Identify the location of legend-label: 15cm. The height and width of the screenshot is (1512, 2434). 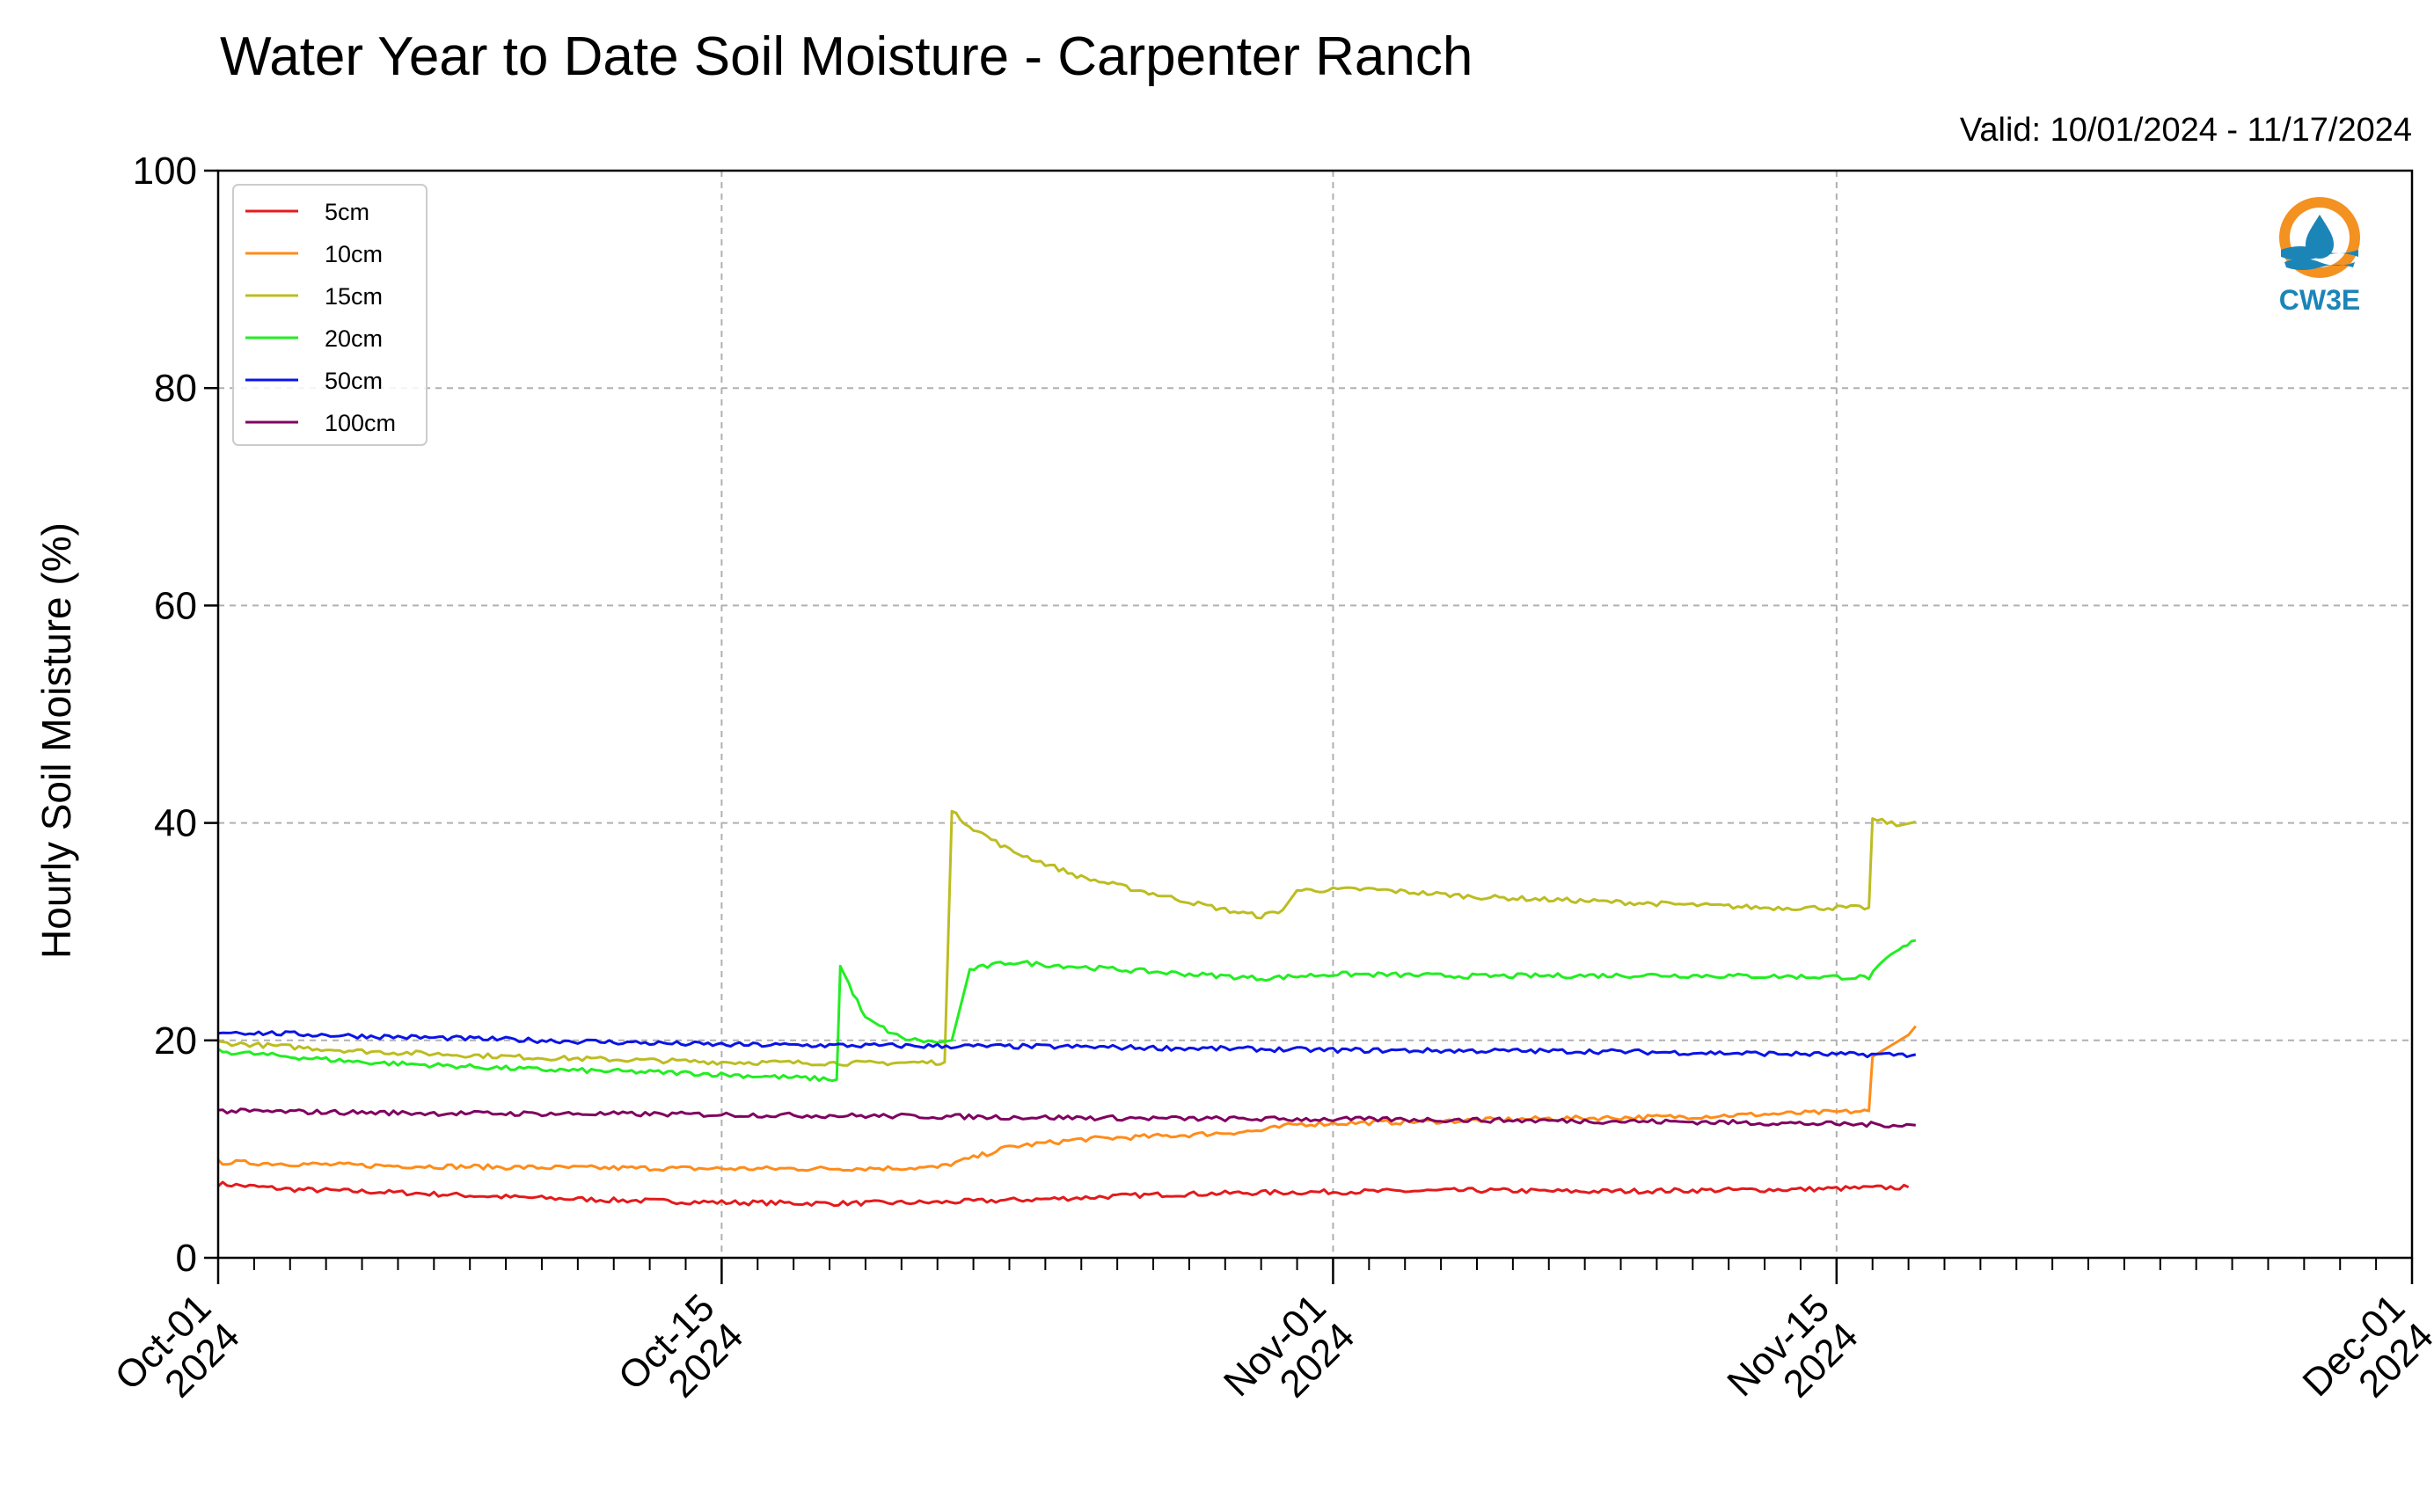
(354, 296).